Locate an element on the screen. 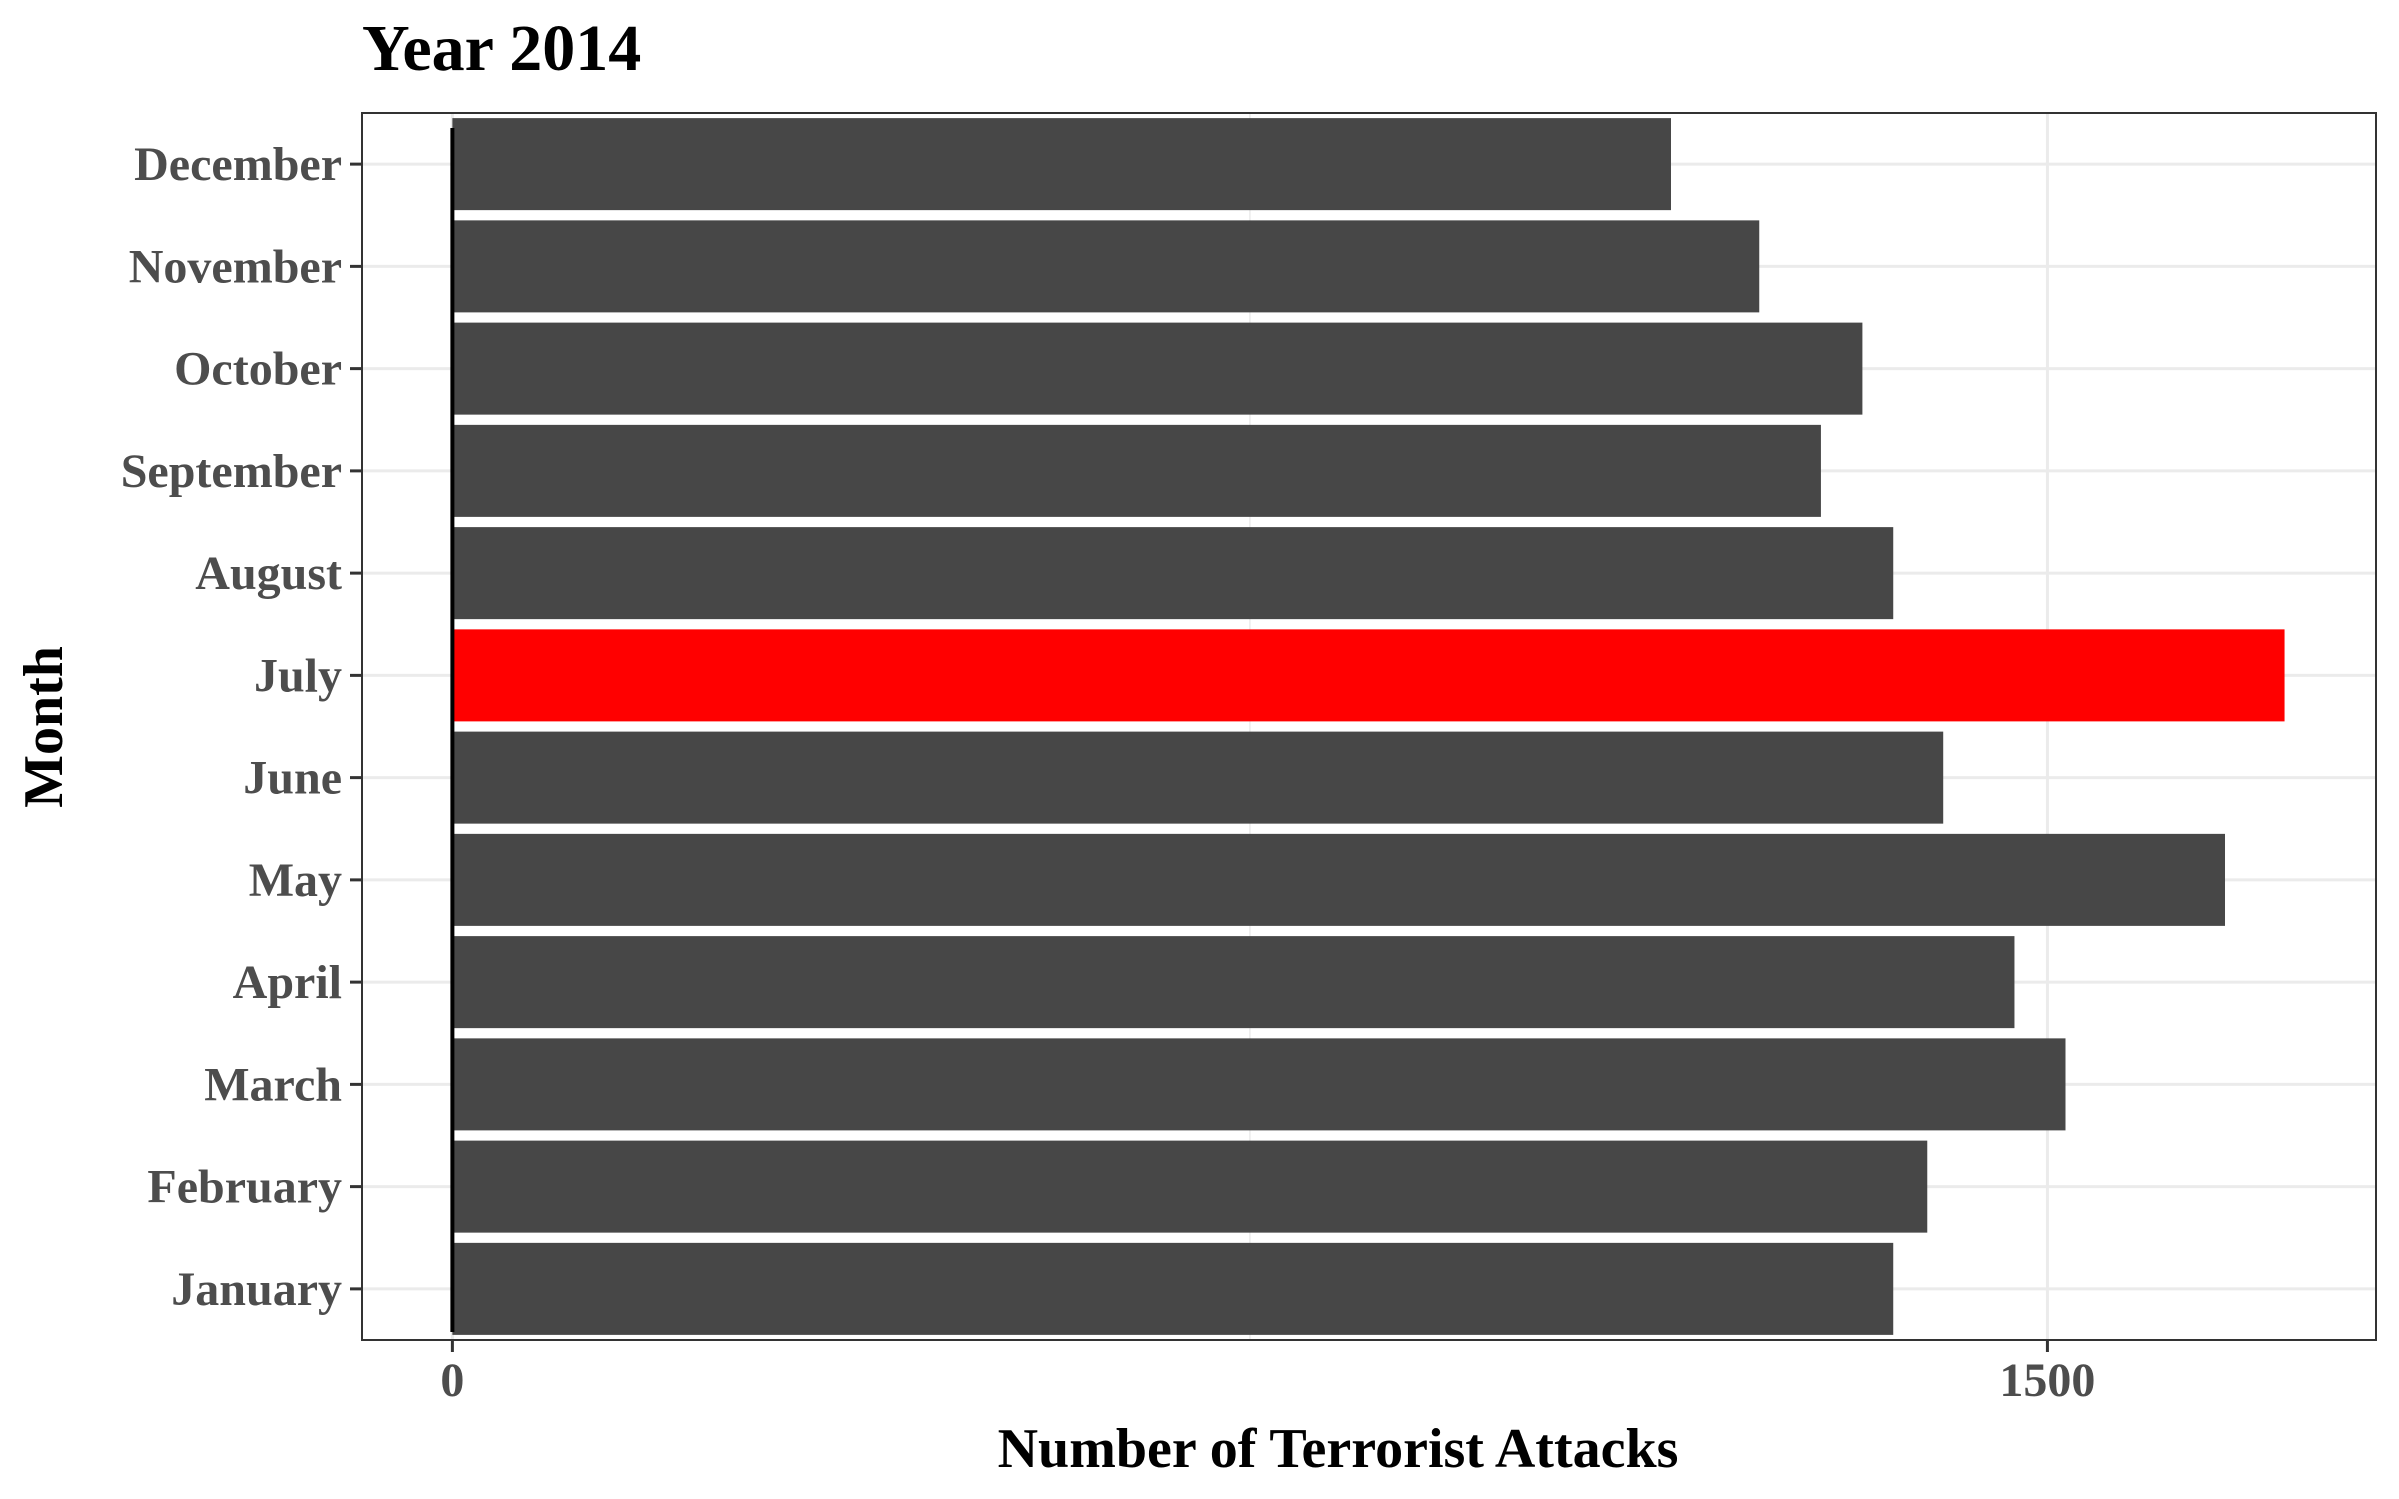 This screenshot has height=1499, width=2399. y-tick-label-november: November is located at coordinates (235, 266).